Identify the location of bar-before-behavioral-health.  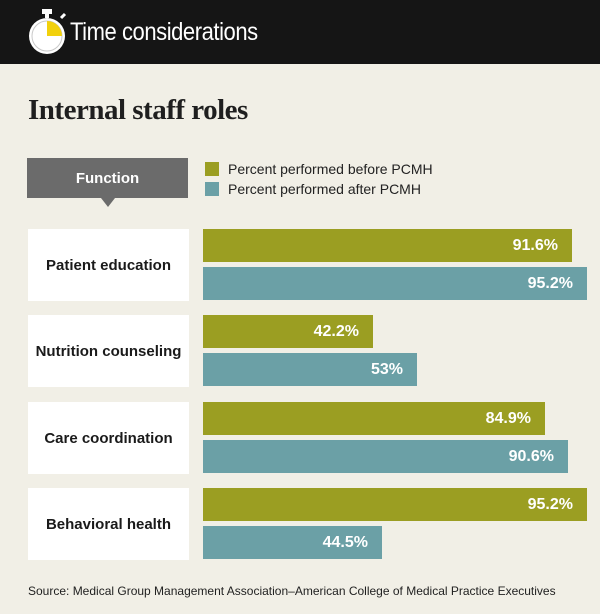
(395, 504).